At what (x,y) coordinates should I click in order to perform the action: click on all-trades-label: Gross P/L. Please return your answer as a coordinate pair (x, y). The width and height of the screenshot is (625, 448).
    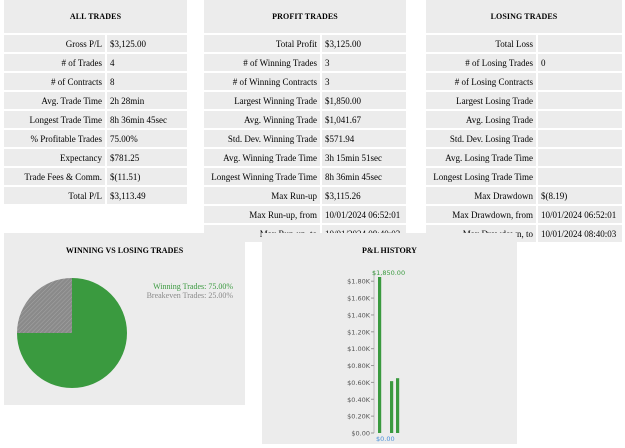
    Looking at the image, I should click on (54, 43).